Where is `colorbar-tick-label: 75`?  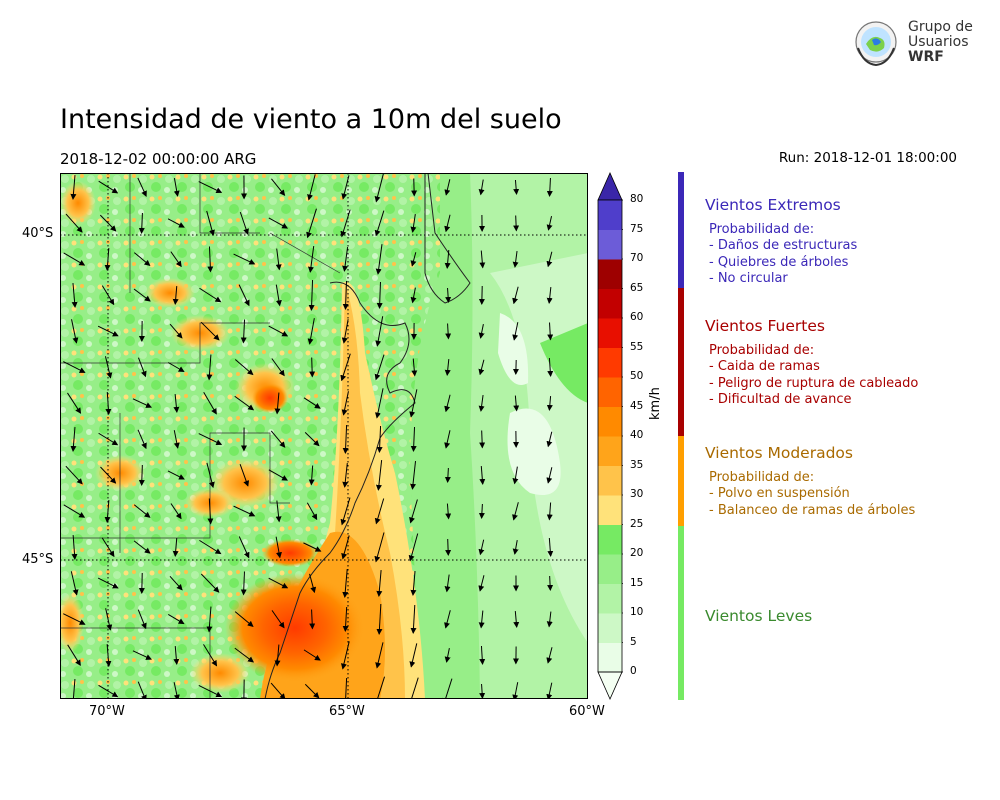
colorbar-tick-label: 75 is located at coordinates (637, 228).